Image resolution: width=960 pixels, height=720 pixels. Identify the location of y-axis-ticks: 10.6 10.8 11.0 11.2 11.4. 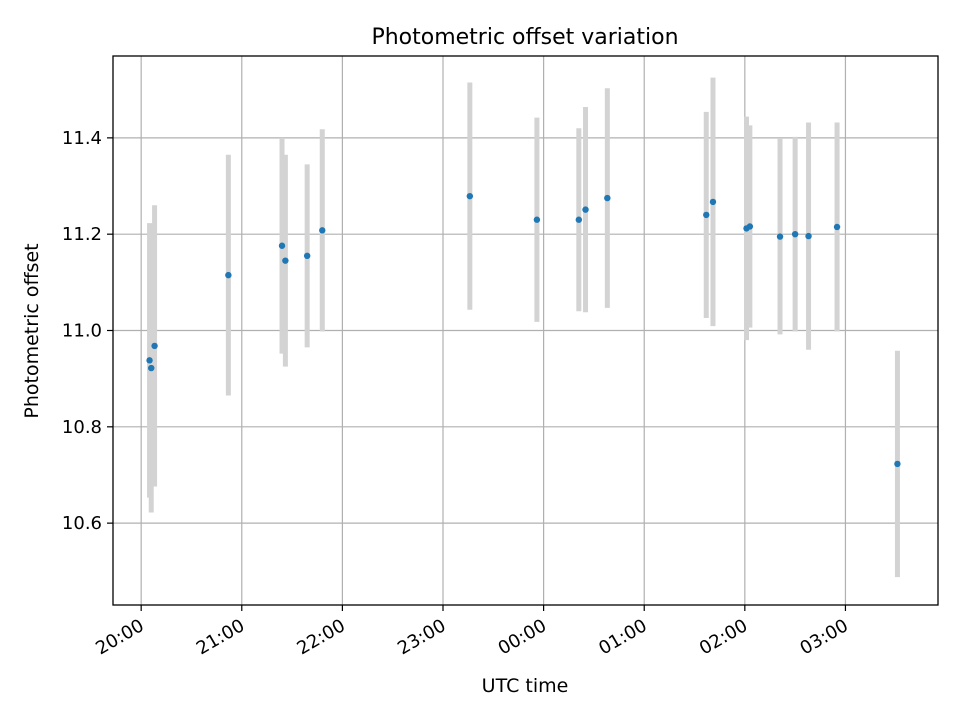
(87, 331).